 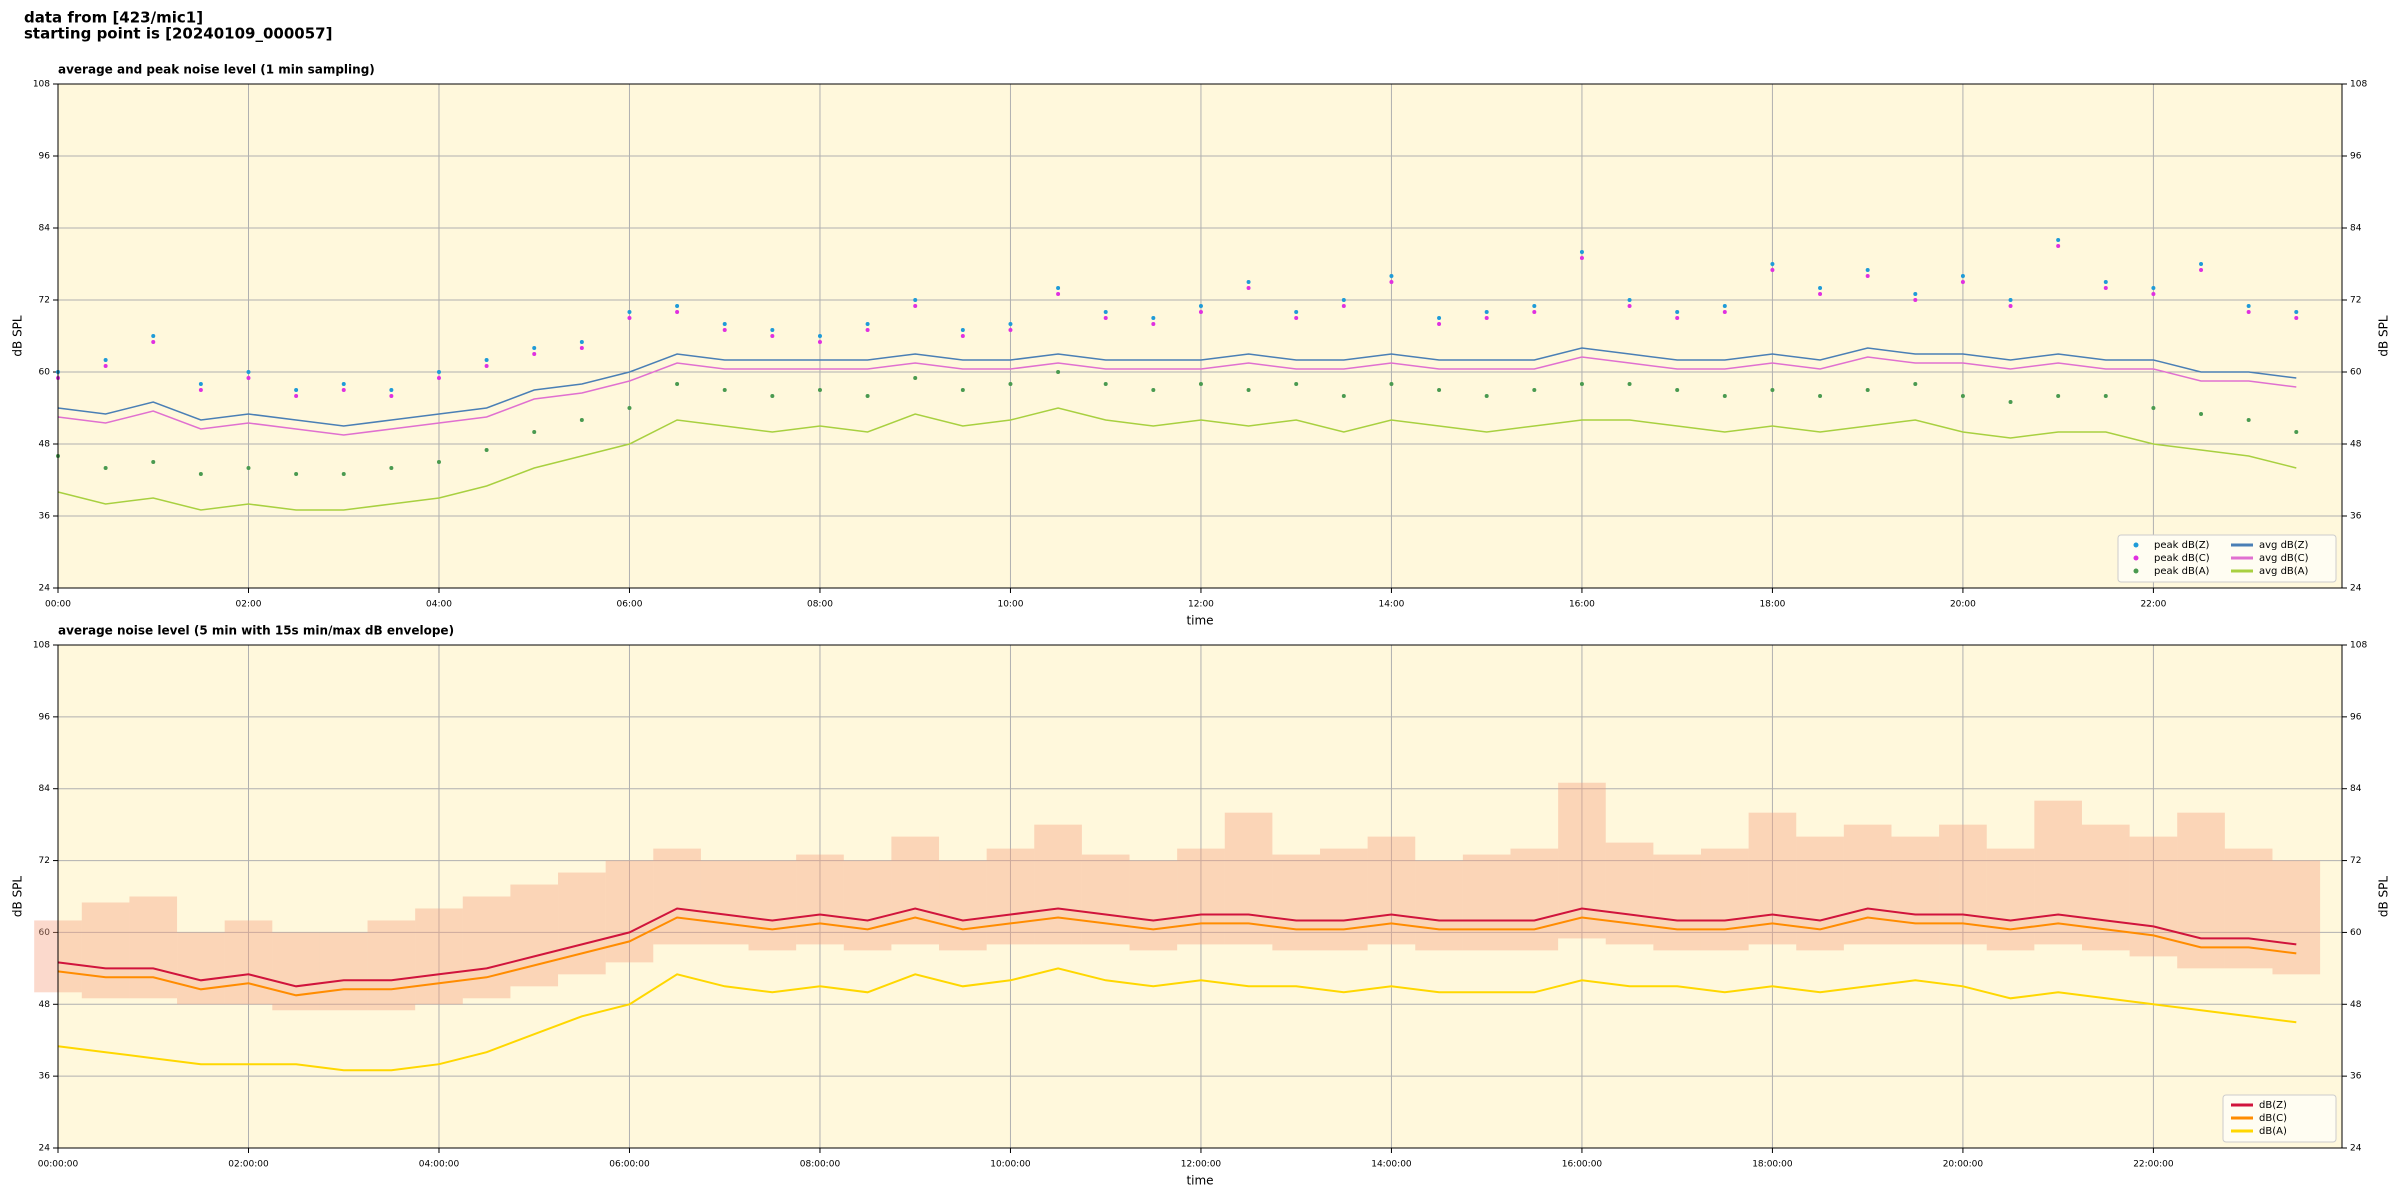 What do you see at coordinates (439, 1165) in the screenshot?
I see `x-tick-label: 04:00:00` at bounding box center [439, 1165].